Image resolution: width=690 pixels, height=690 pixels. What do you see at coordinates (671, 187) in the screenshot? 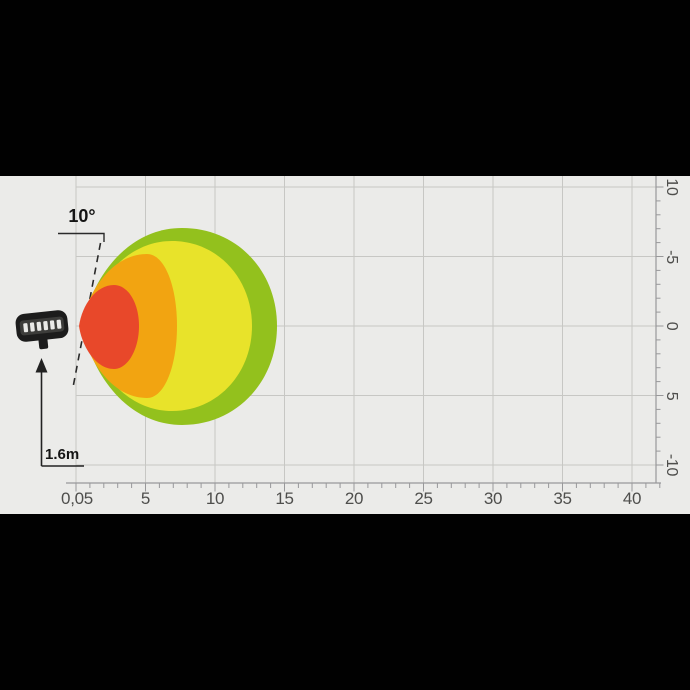
I see `y-tick-label: 10` at bounding box center [671, 187].